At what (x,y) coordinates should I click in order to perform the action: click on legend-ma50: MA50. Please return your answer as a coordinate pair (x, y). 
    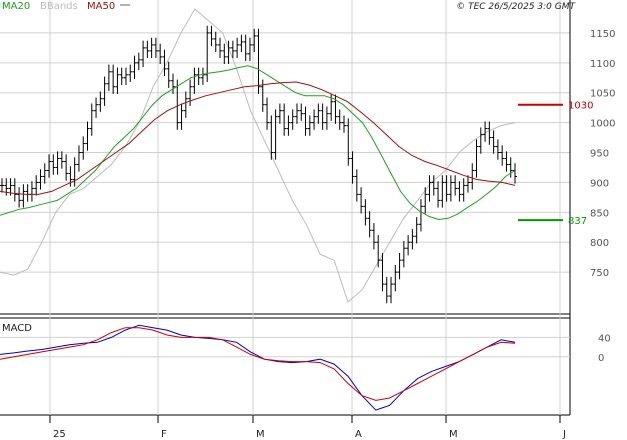
    Looking at the image, I should click on (101, 6).